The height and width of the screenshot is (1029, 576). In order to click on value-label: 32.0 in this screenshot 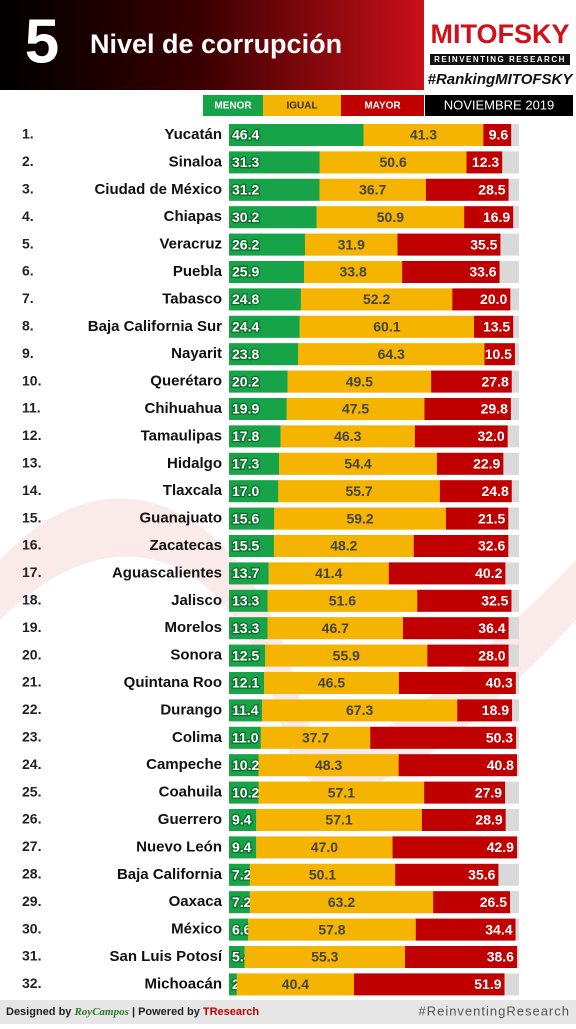, I will do `click(490, 436)`.